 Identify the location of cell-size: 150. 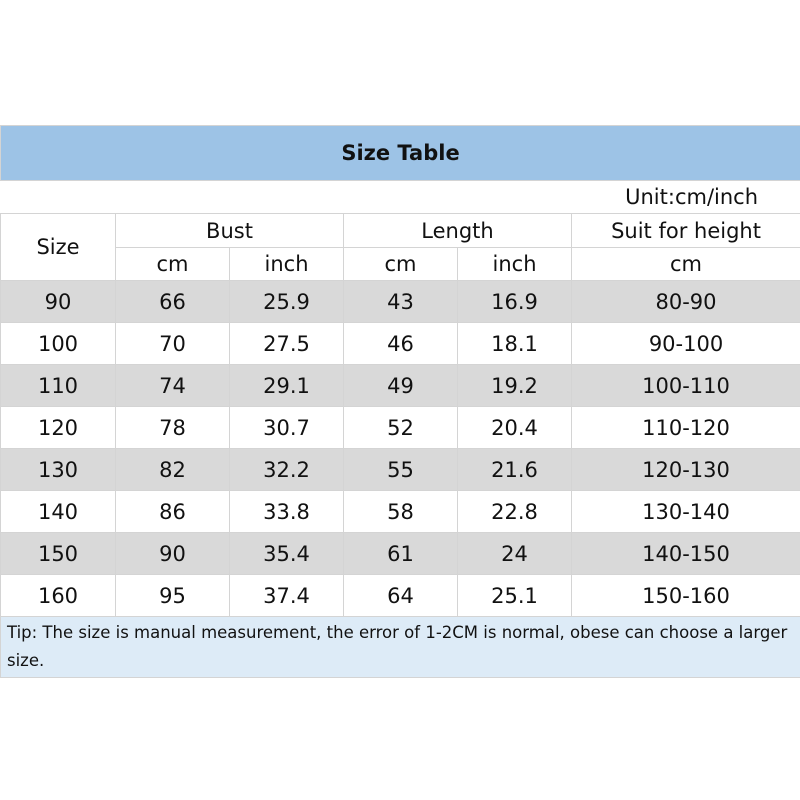
(58, 553).